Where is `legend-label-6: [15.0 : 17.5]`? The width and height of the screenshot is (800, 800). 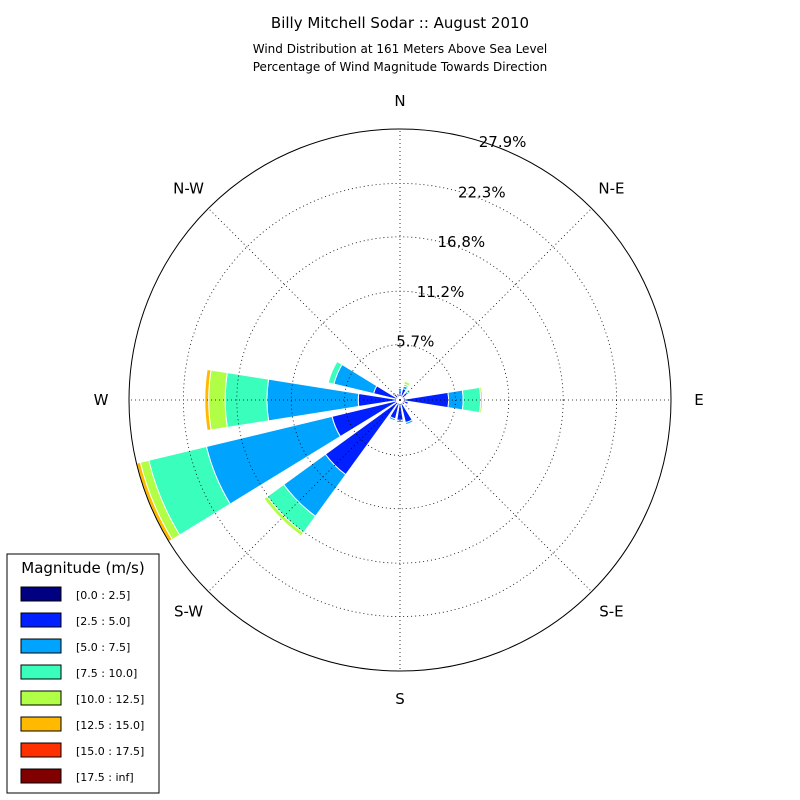 legend-label-6: [15.0 : 17.5] is located at coordinates (110, 751).